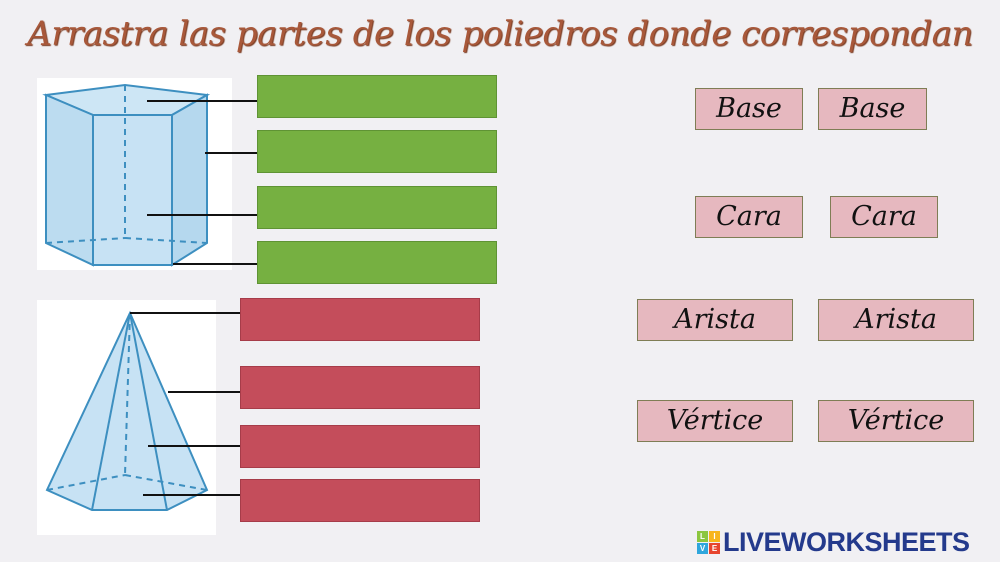 The image size is (1000, 562). Describe the element at coordinates (702, 536) in the screenshot. I see `logo-letter: L` at that location.